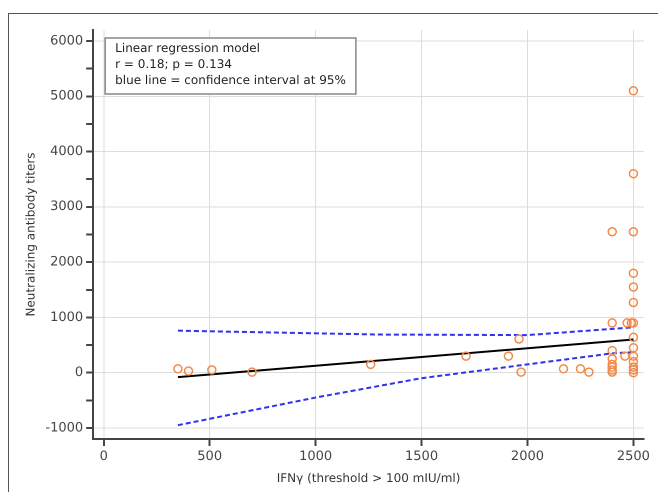 This screenshot has height=492, width=658. What do you see at coordinates (633, 456) in the screenshot?
I see `x-tick-label: 2500` at bounding box center [633, 456].